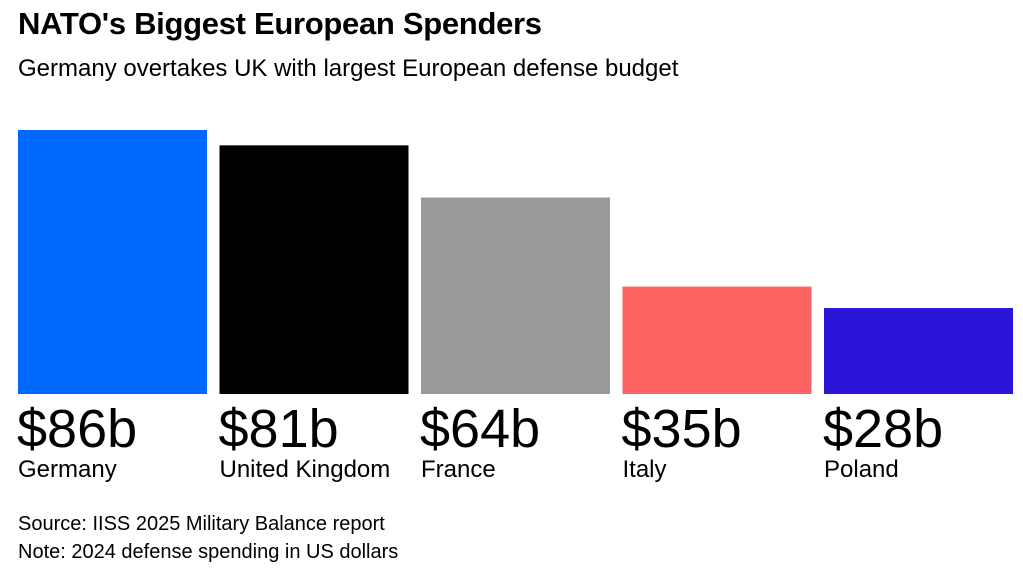  Describe the element at coordinates (458, 469) in the screenshot. I see `category-label: France` at that location.